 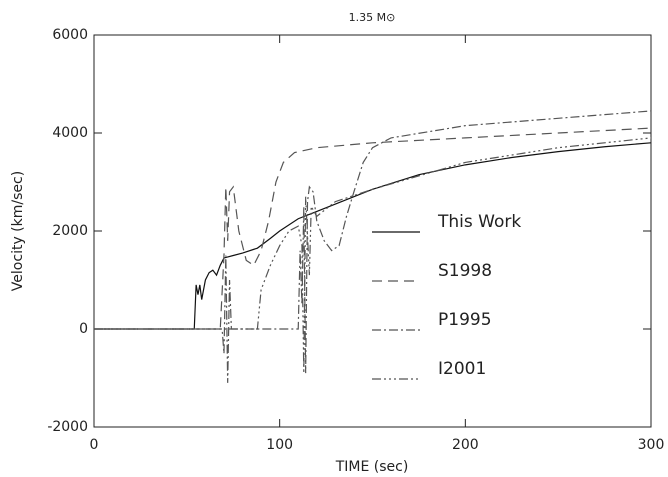 What do you see at coordinates (651, 445) in the screenshot?
I see `x-tick-label: 300` at bounding box center [651, 445].